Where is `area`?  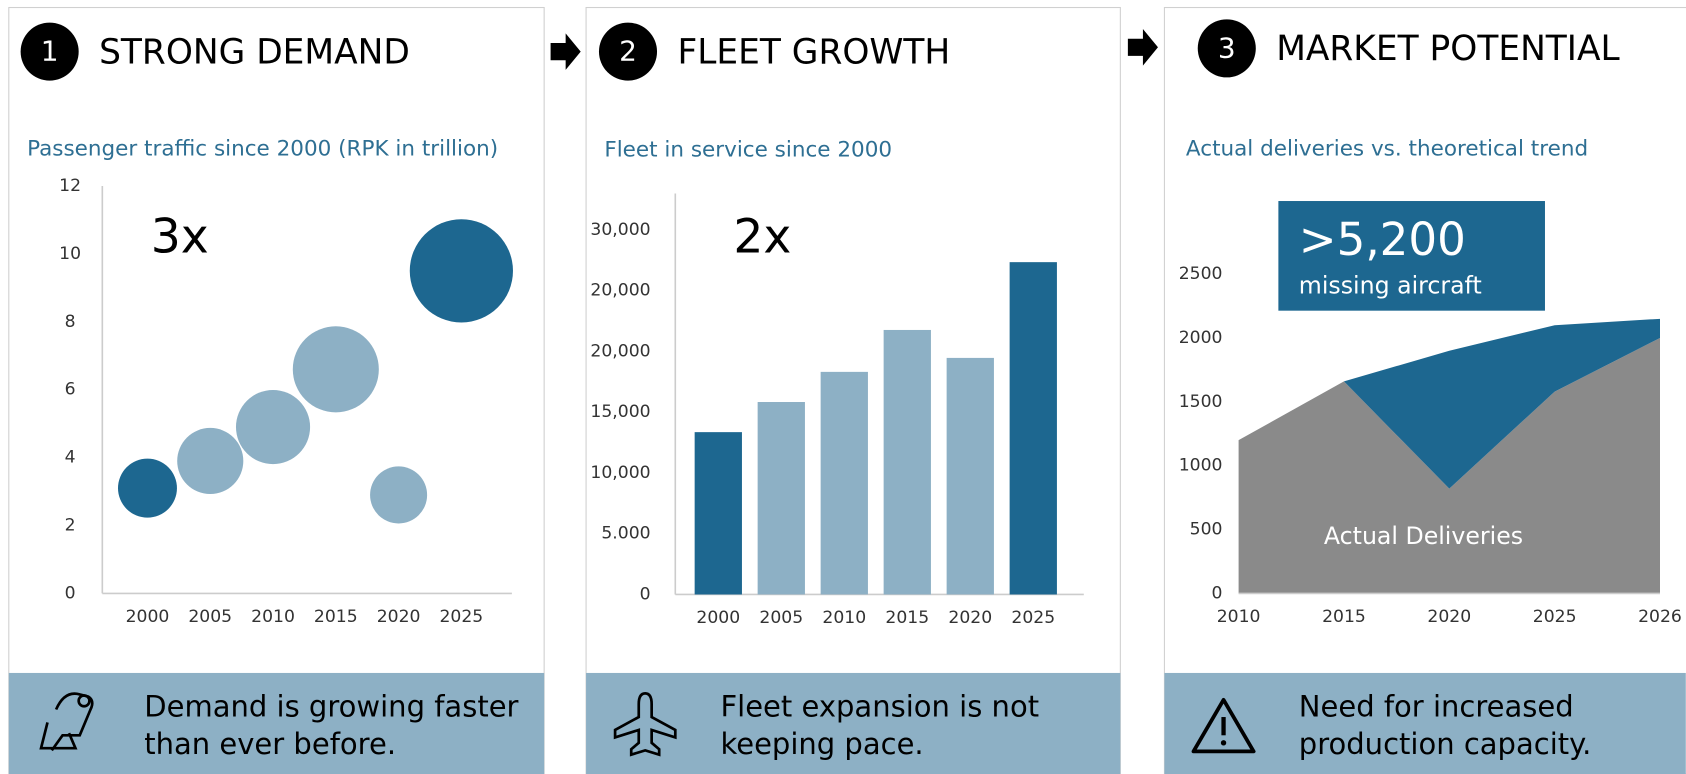
area is located at coordinates (1449, 465).